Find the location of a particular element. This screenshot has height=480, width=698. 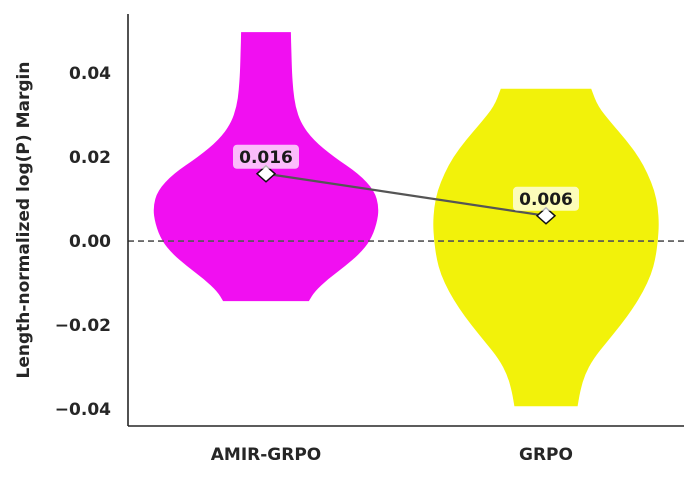

median-value-label: 0.006 is located at coordinates (546, 200).